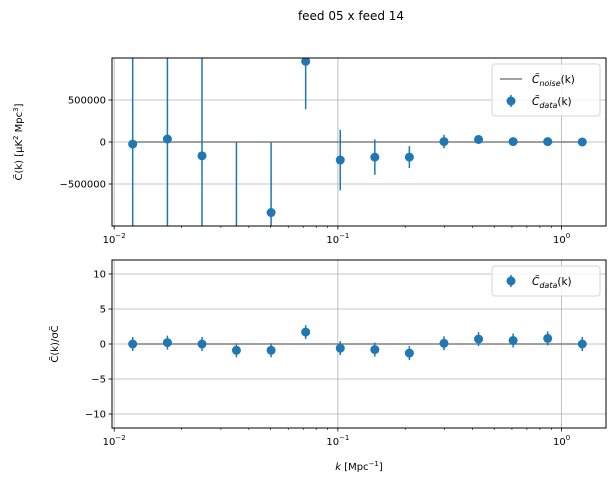 The width and height of the screenshot is (616, 493). I want to click on label-part: Mpc, so click(19, 124).